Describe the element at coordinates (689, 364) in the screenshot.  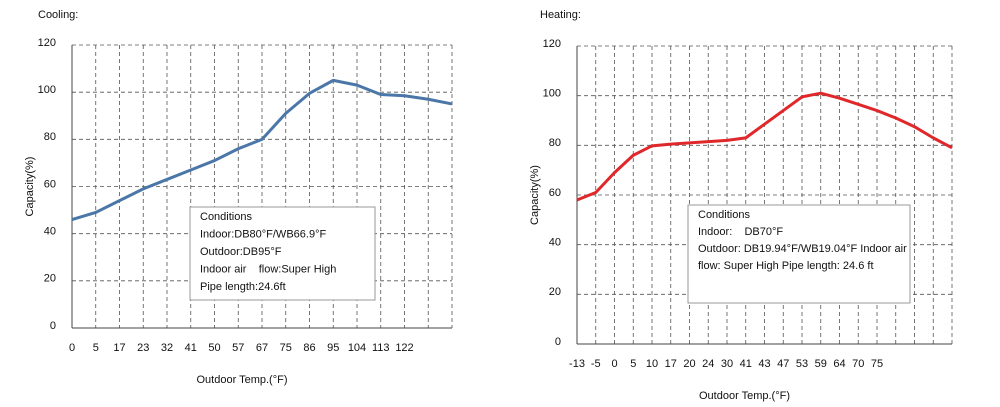
I see `x-tick-label: 20` at that location.